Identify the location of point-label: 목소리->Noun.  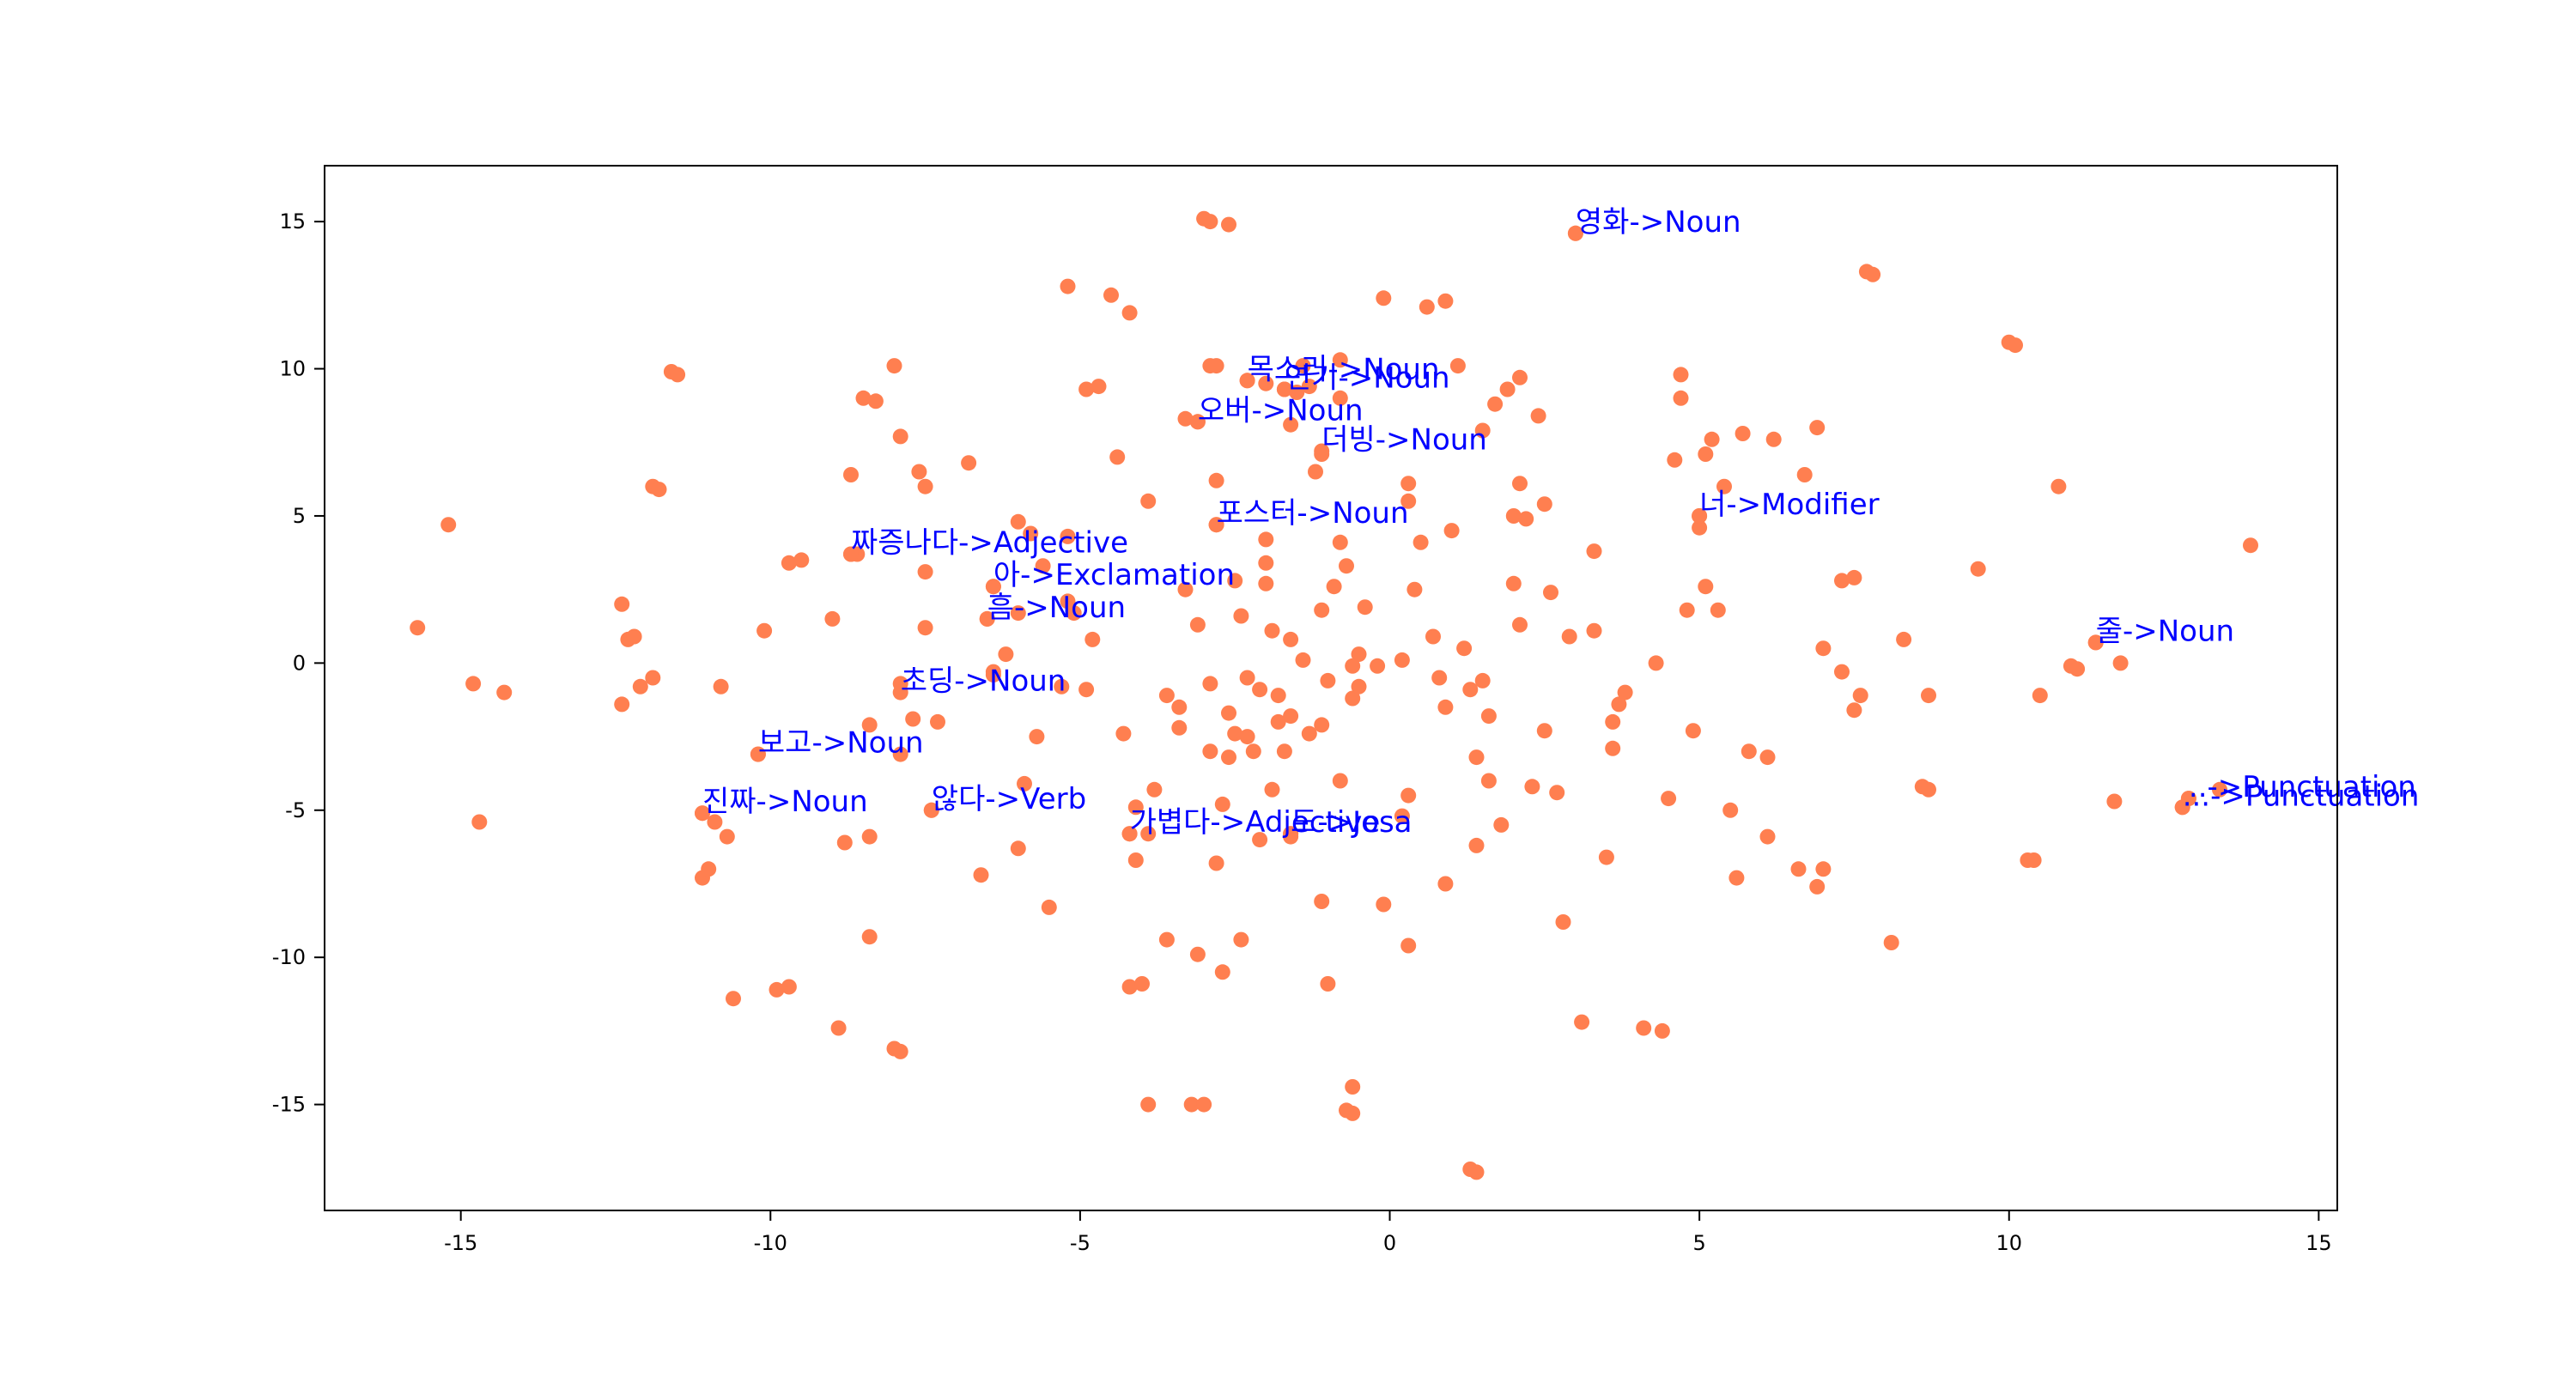
(1344, 369).